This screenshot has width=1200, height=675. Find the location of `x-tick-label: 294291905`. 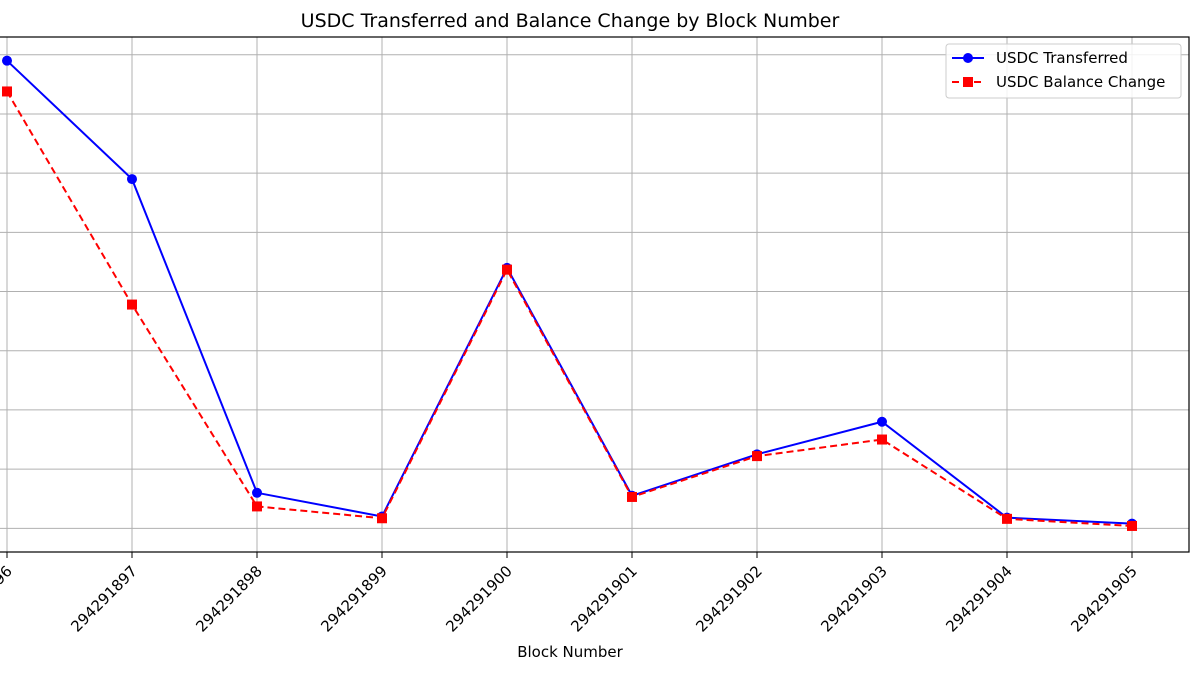

x-tick-label: 294291905 is located at coordinates (1103, 598).